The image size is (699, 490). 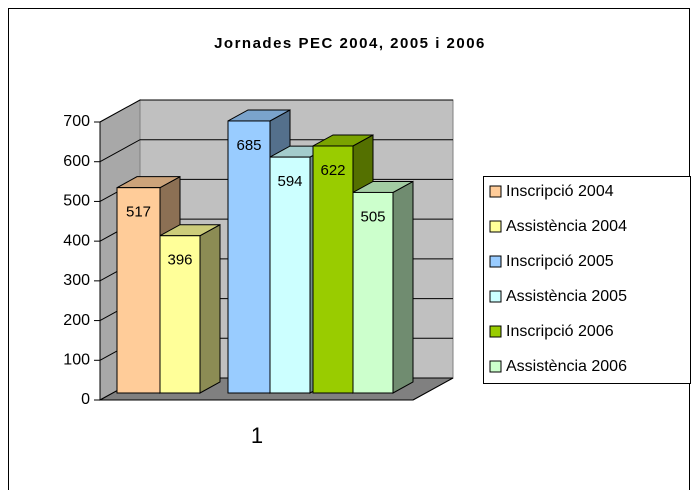 What do you see at coordinates (566, 366) in the screenshot?
I see `legend-label: Assistència 2006` at bounding box center [566, 366].